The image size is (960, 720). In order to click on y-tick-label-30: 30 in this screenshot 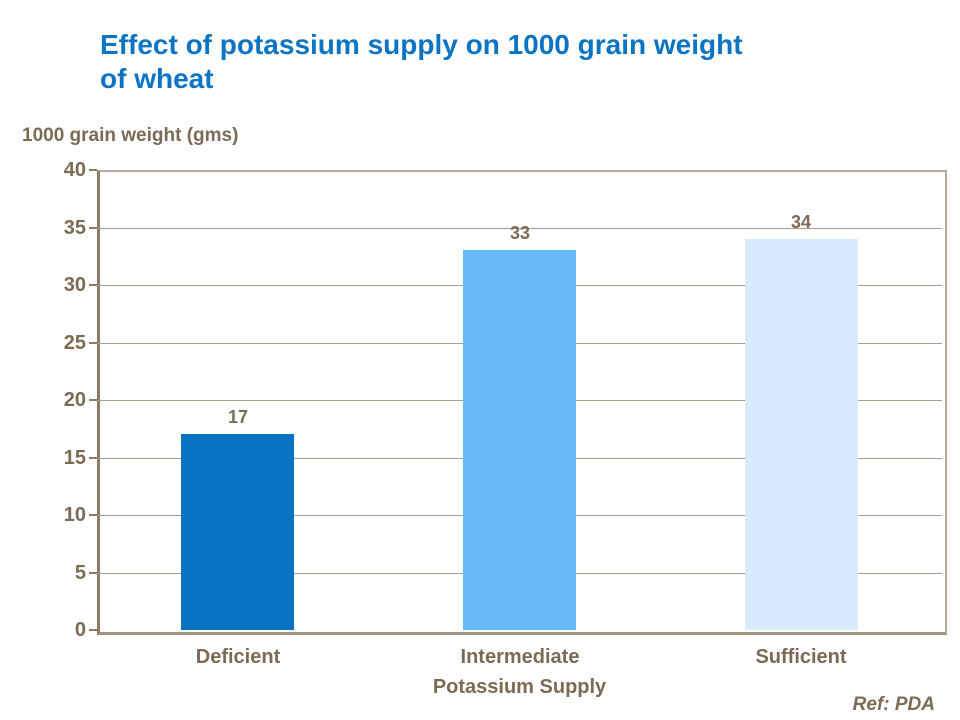, I will do `click(74, 285)`.